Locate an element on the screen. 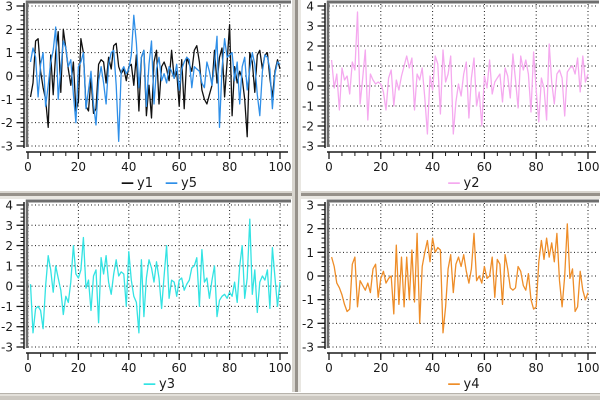  legend-item-y4: — y4 is located at coordinates (464, 384).